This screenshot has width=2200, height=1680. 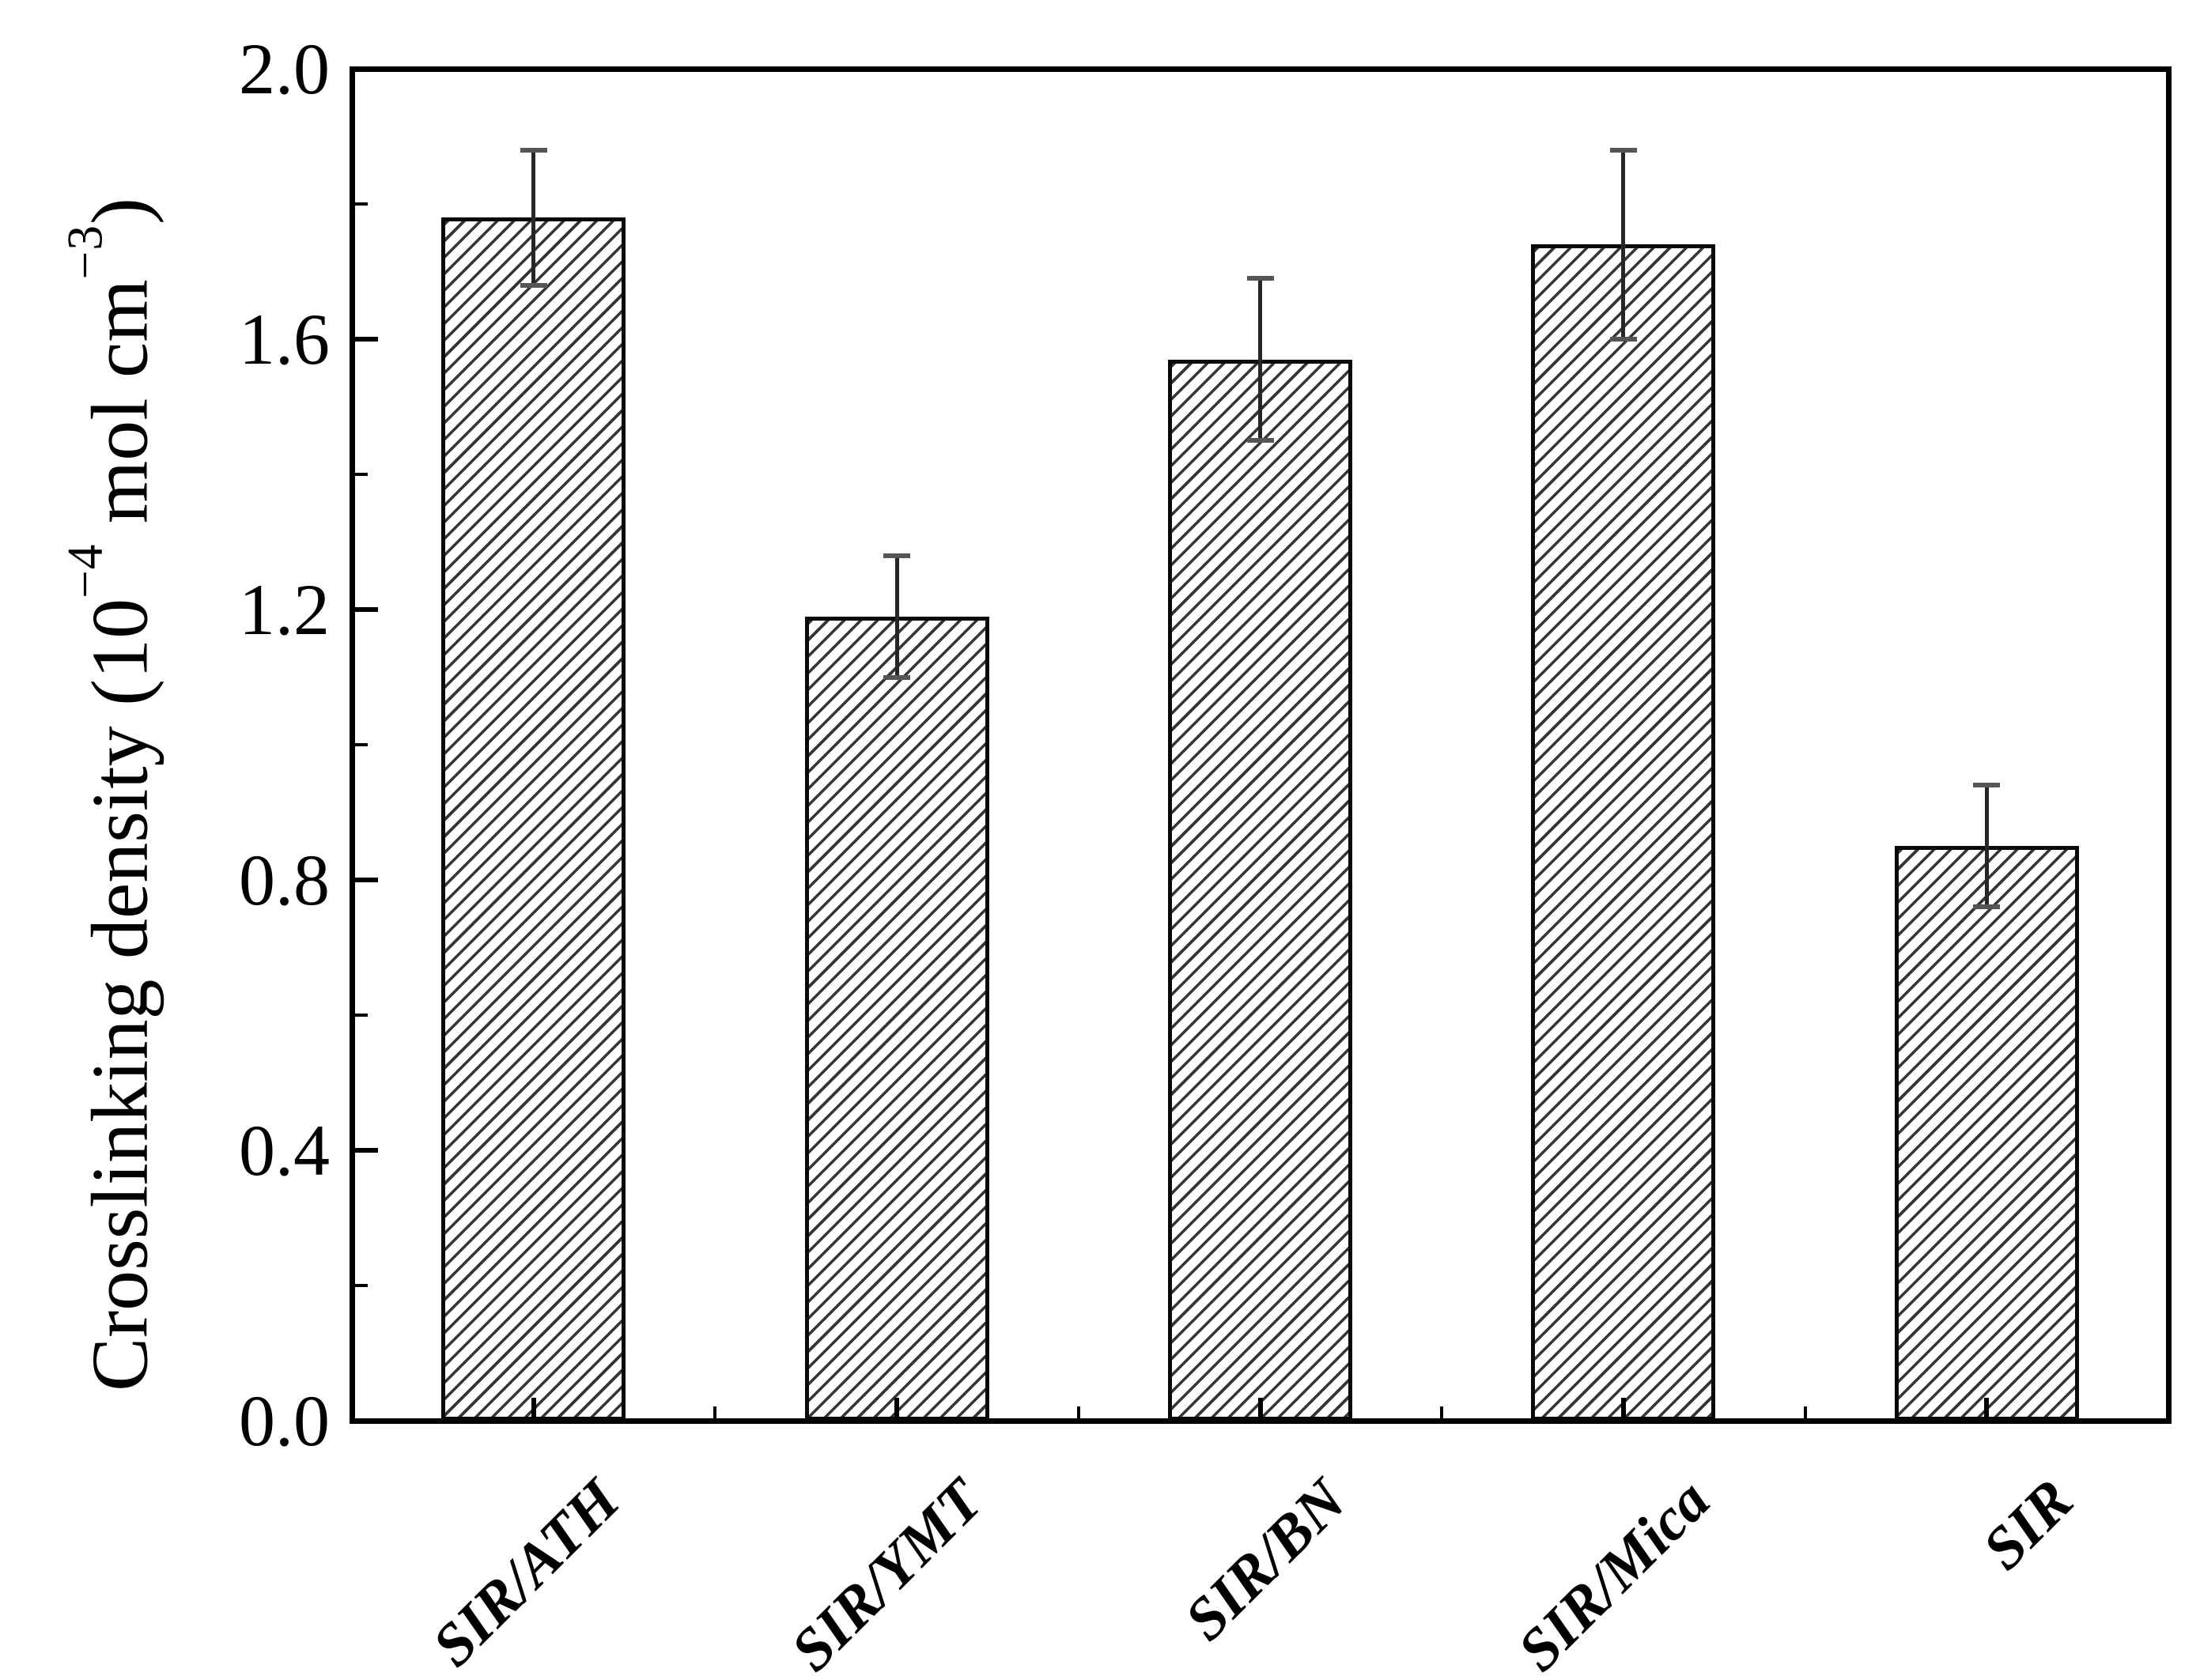 I want to click on y-tick-label: 0.4, so click(x=285, y=1150).